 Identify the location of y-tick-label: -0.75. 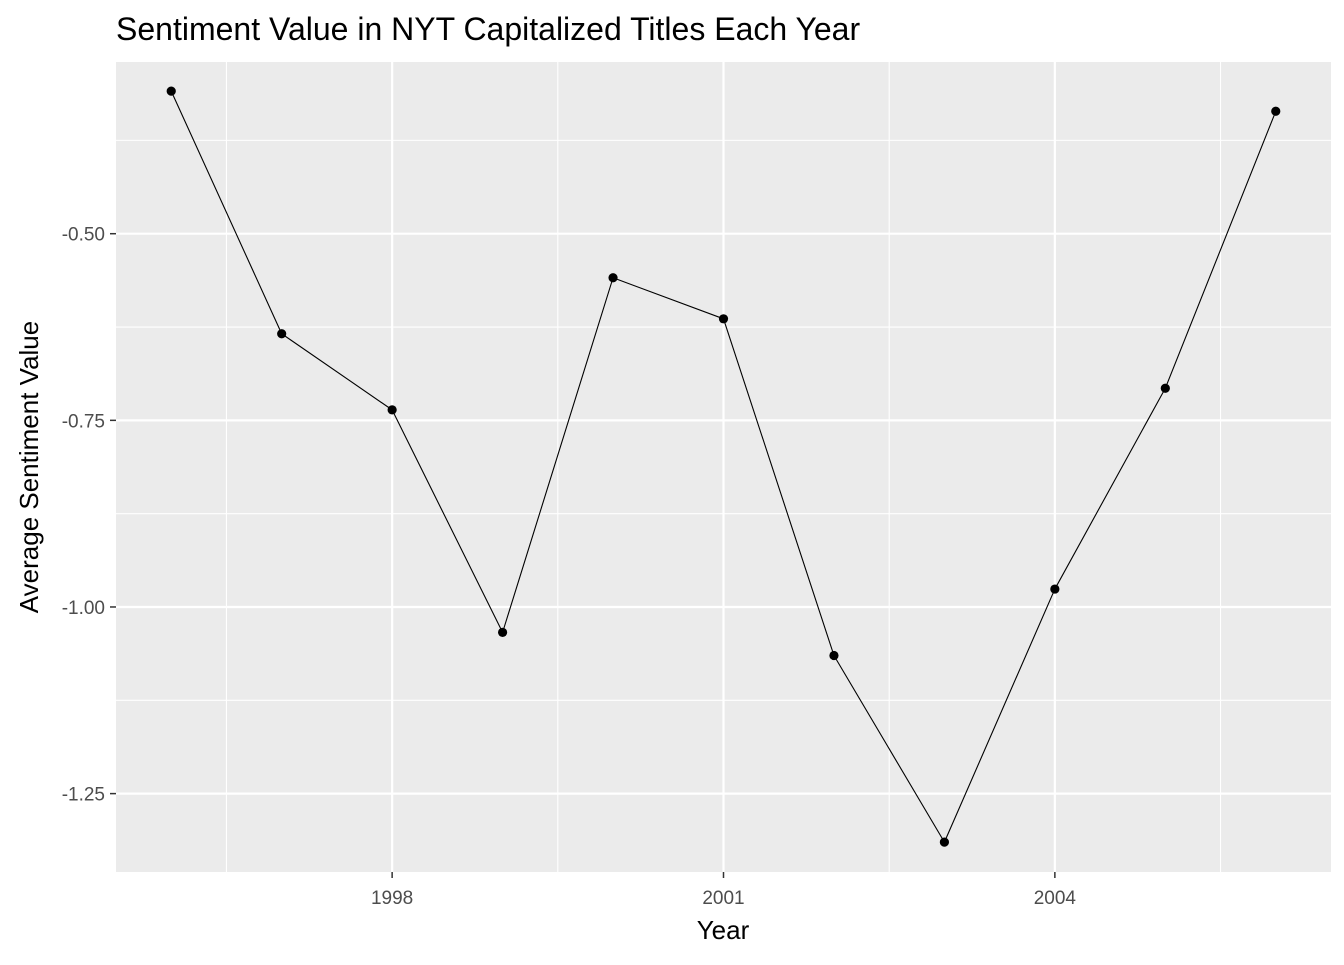
(83, 421).